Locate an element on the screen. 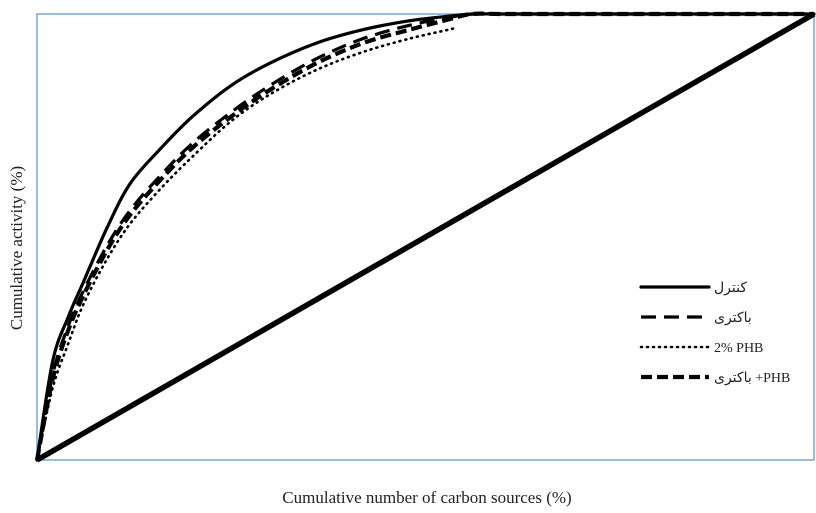  legend-label-4: باکتری +PHB is located at coordinates (752, 378).